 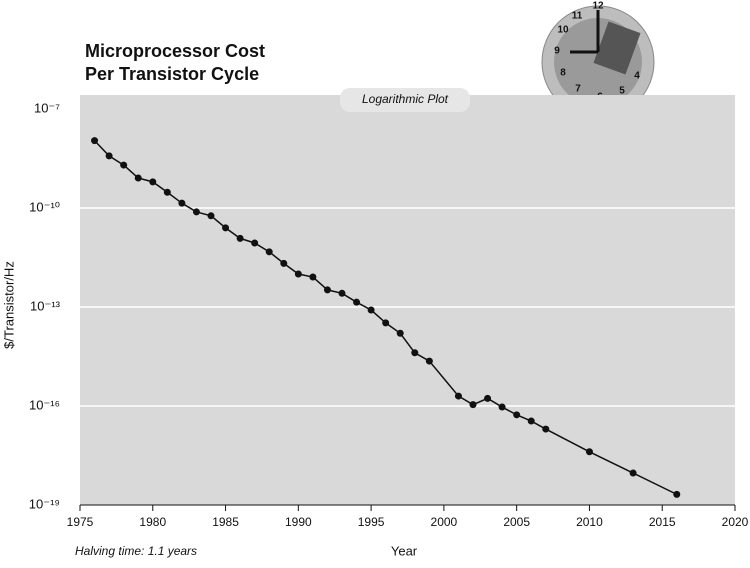 I want to click on clock-number: 9, so click(x=557, y=51).